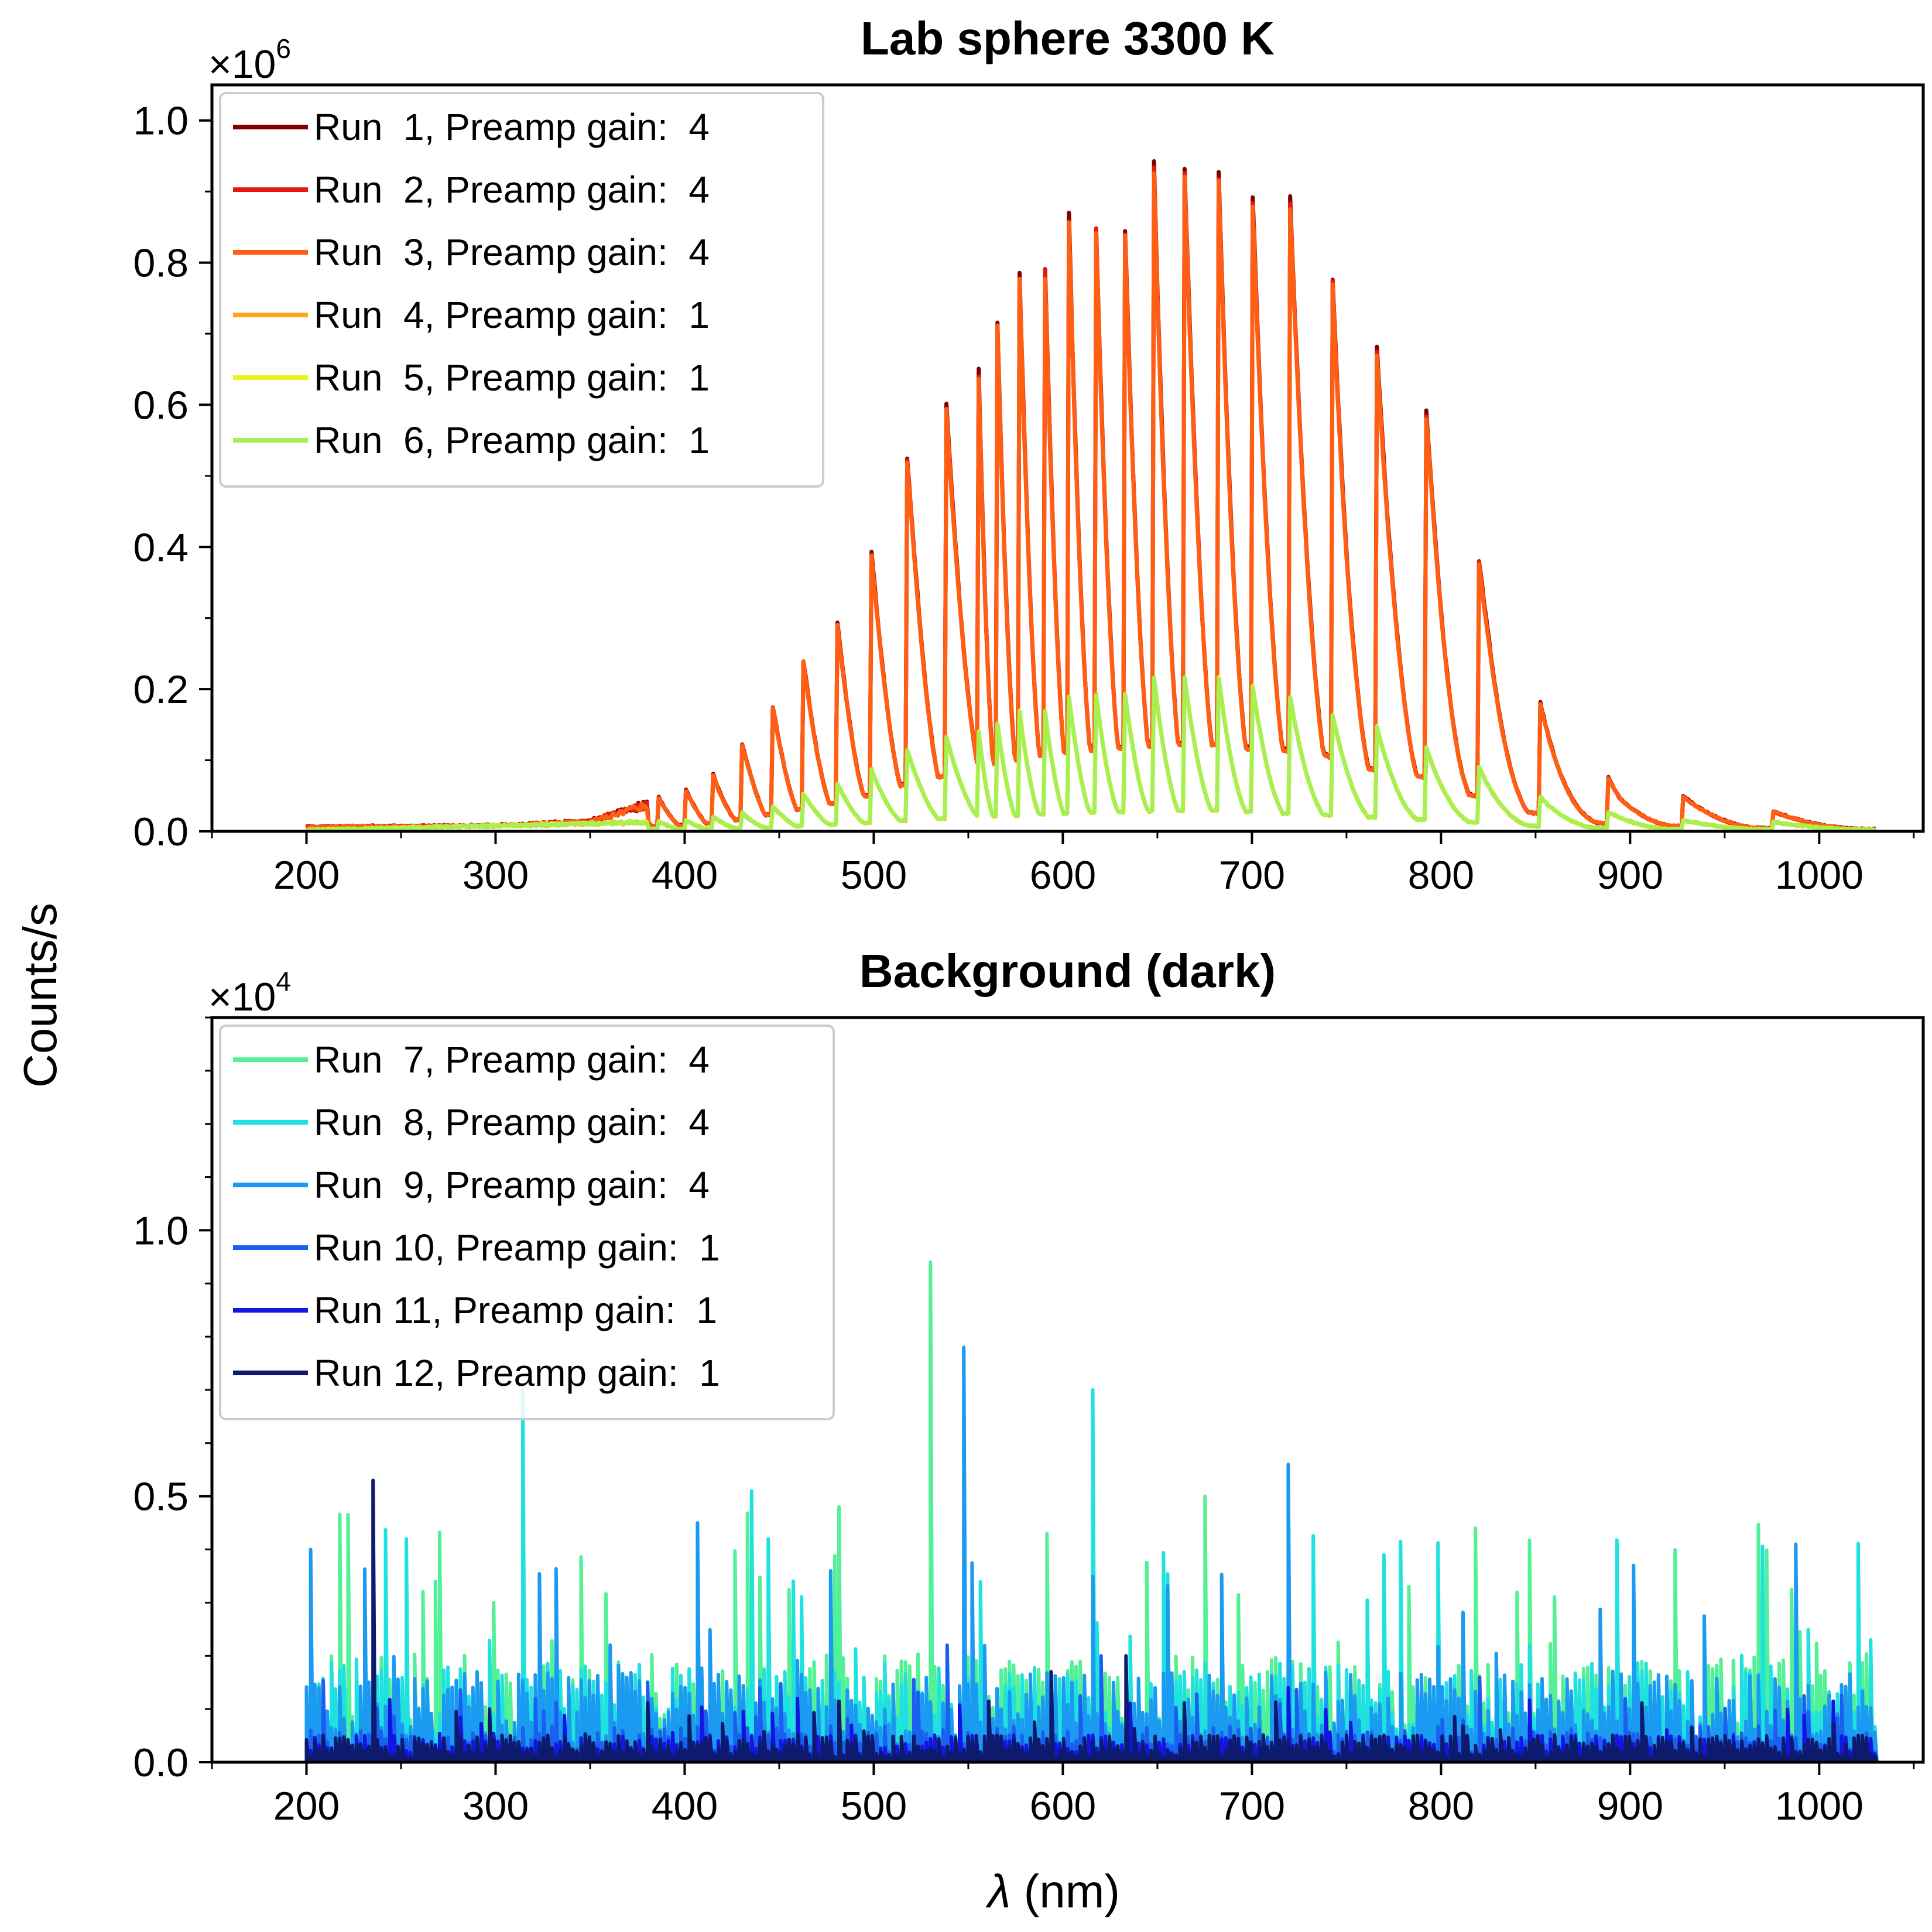  Describe the element at coordinates (512, 315) in the screenshot. I see `legend-entry-label: Run 4, Preamp gain: 1` at that location.